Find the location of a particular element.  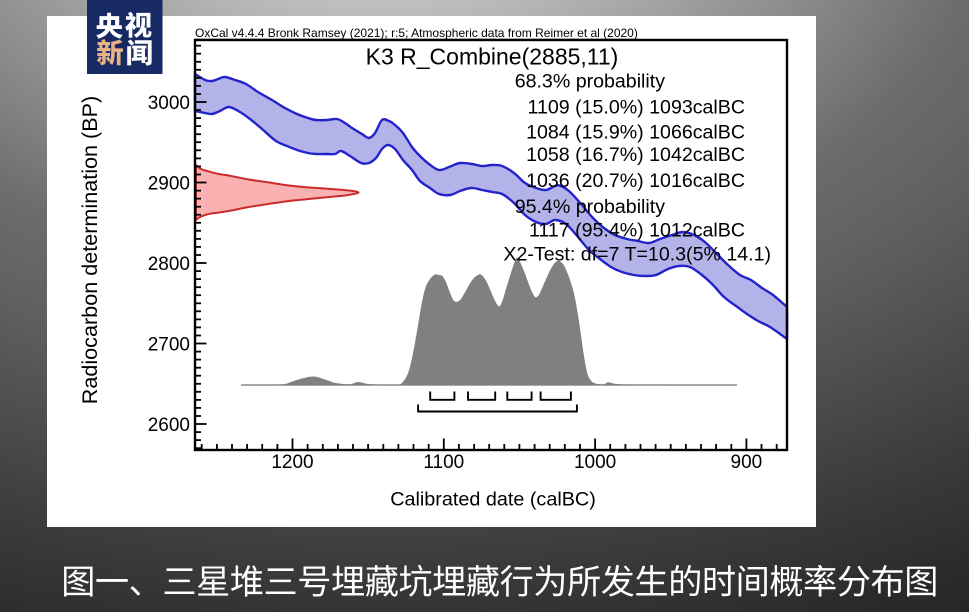

svg-text: 2900 is located at coordinates (169, 183).